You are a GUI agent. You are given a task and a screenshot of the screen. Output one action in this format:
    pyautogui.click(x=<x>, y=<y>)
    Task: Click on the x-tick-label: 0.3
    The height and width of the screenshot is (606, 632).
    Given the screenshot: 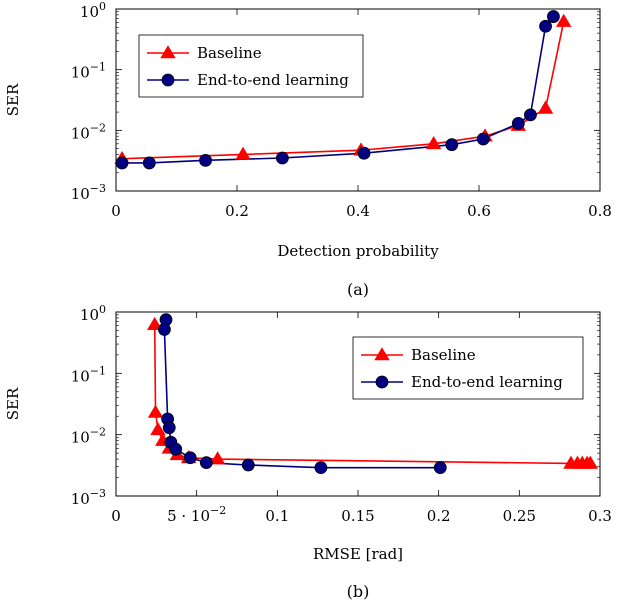 What is the action you would take?
    pyautogui.click(x=600, y=516)
    